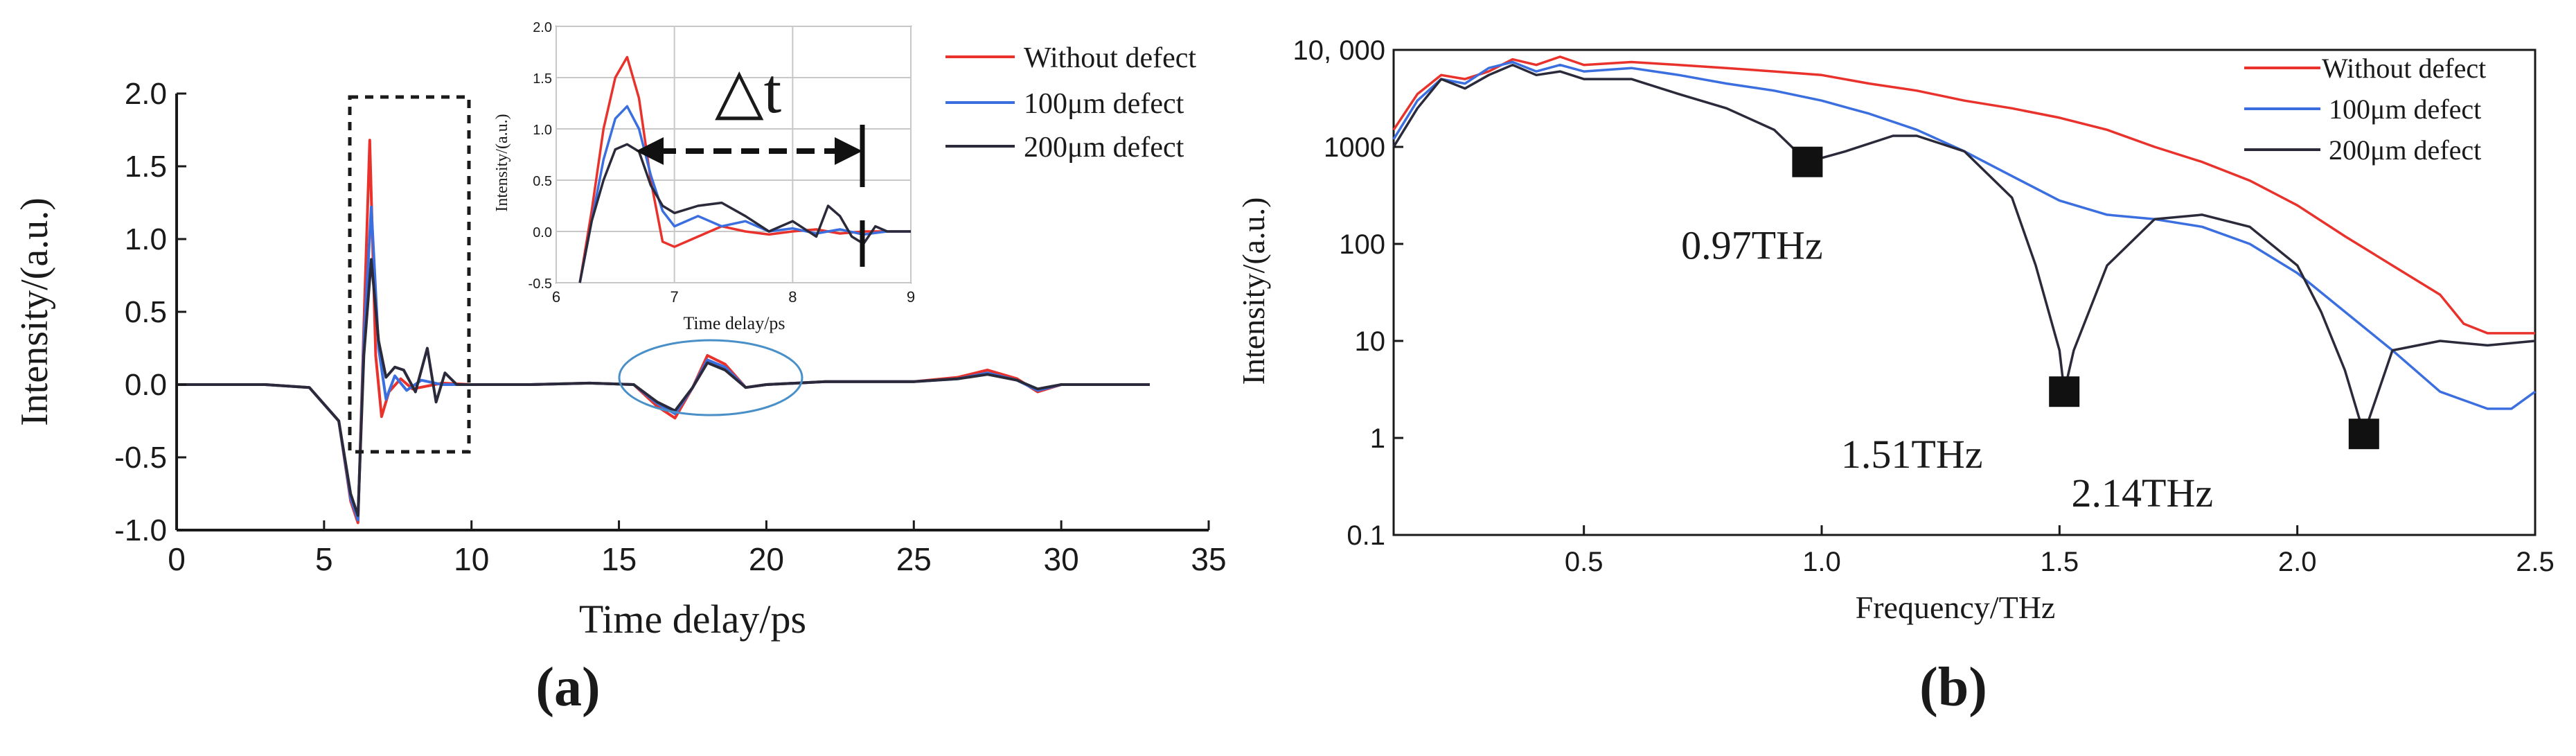  I want to click on y-tick-label-b: 0.1, so click(1366, 535).